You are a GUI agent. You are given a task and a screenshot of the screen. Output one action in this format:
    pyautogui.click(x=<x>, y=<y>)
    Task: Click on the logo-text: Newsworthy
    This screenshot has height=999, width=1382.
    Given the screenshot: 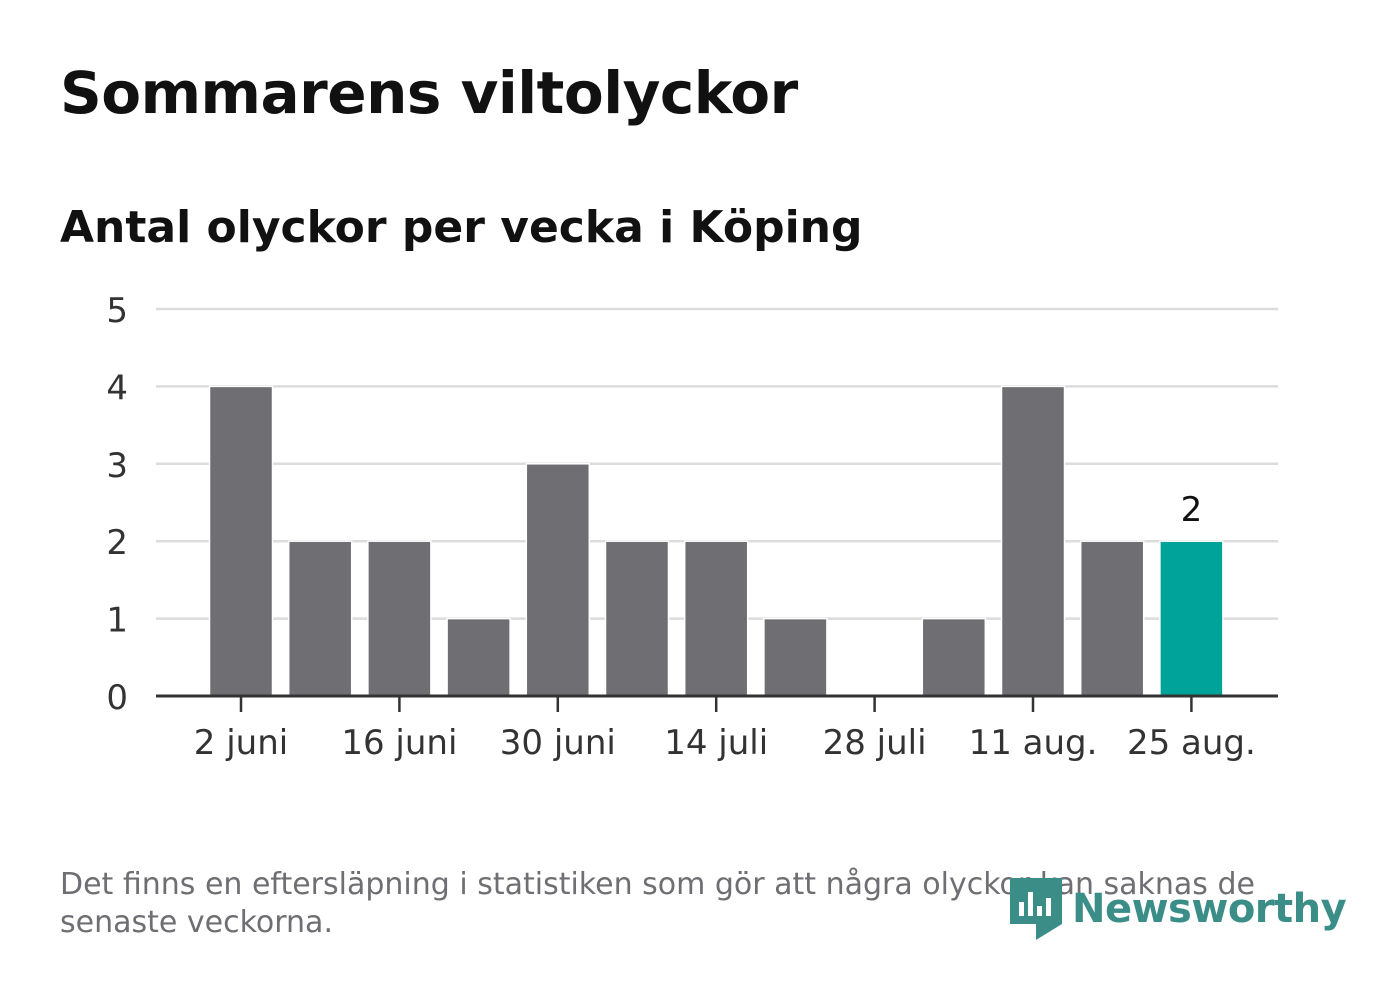 What is the action you would take?
    pyautogui.click(x=1209, y=909)
    